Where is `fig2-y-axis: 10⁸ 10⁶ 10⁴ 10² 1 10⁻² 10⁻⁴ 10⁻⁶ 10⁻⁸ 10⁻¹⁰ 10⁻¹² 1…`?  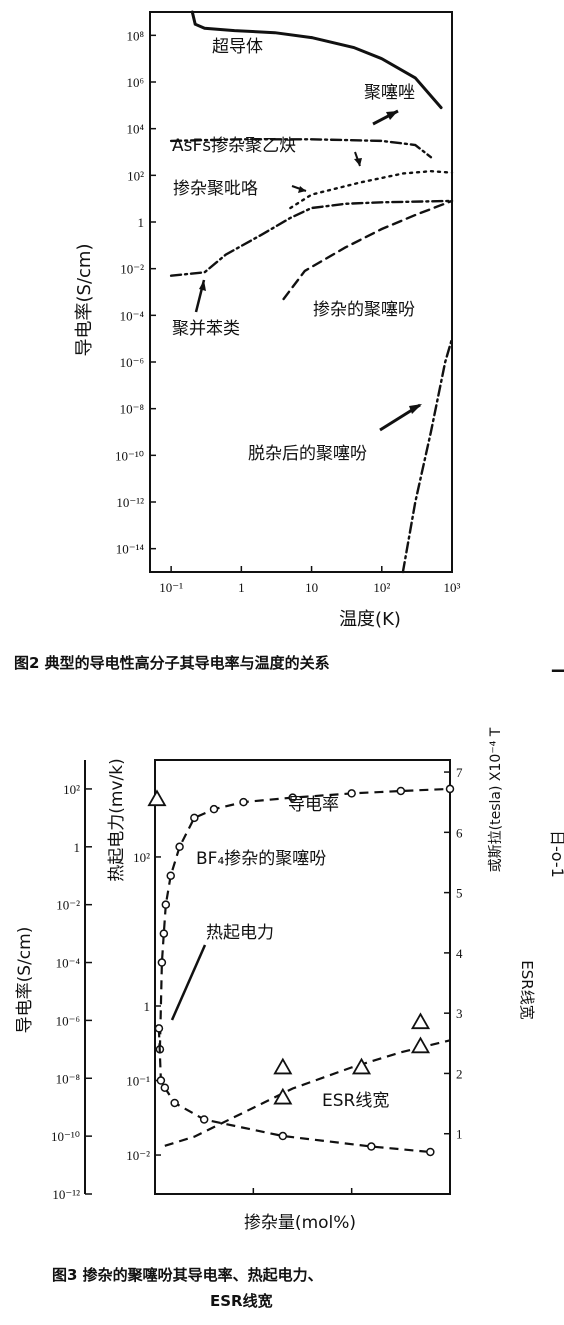
fig2-y-axis: 10⁸ 10⁶ 10⁴ 10² 1 10⁻² 10⁻⁴ 10⁻⁶ 10⁻⁸ 10⁻¹⁰ 10⁻¹² 1… is located at coordinates (135, 292).